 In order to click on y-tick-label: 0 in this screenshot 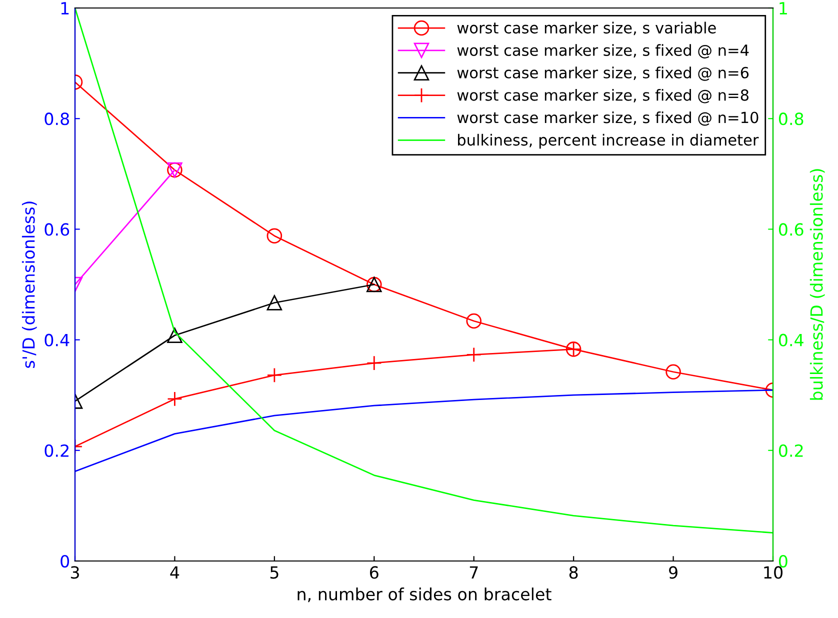, I will do `click(65, 561)`.